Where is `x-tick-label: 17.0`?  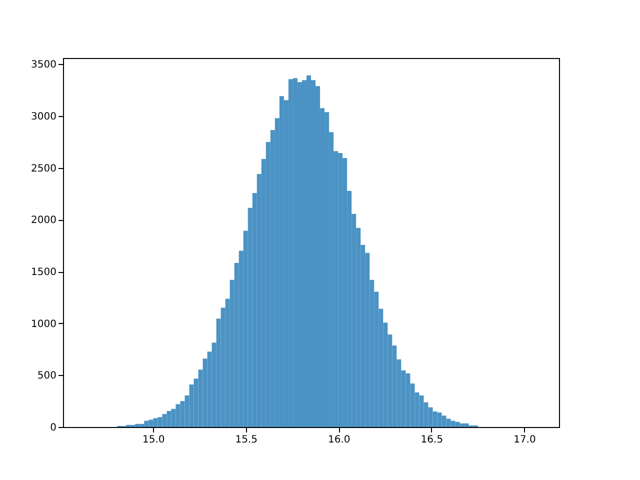 x-tick-label: 17.0 is located at coordinates (525, 440).